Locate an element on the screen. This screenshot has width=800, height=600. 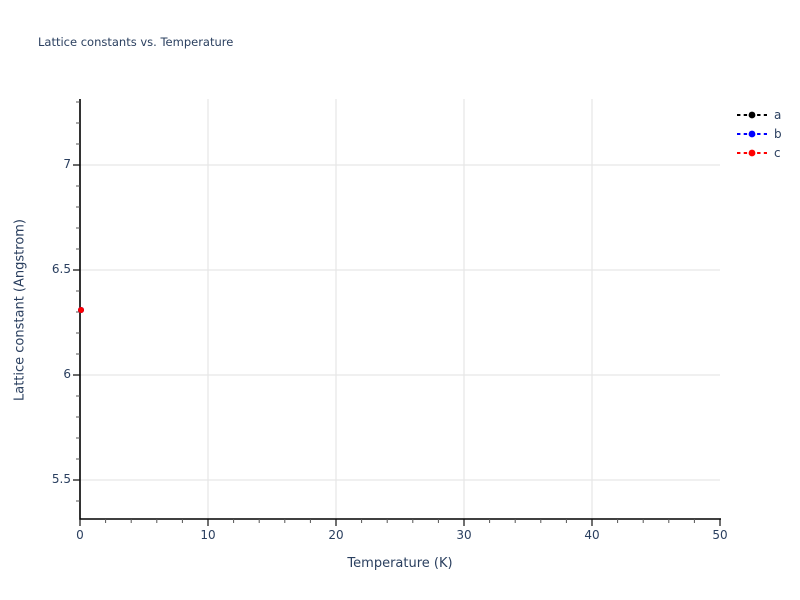
x-tick-label: 30 is located at coordinates (464, 535).